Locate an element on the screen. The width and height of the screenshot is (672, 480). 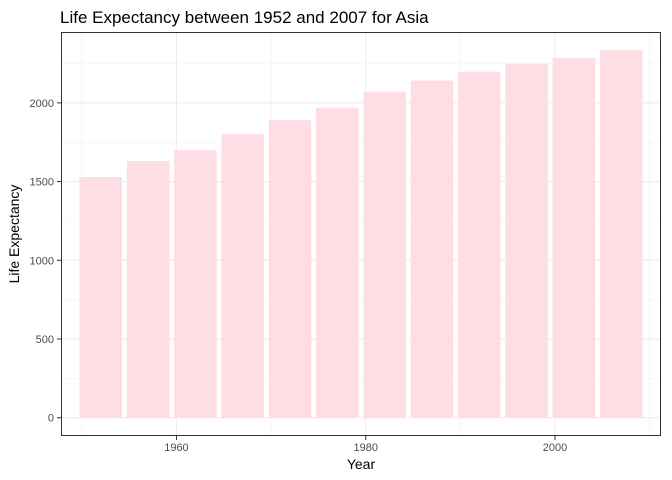
bar-1967 is located at coordinates (242, 276).